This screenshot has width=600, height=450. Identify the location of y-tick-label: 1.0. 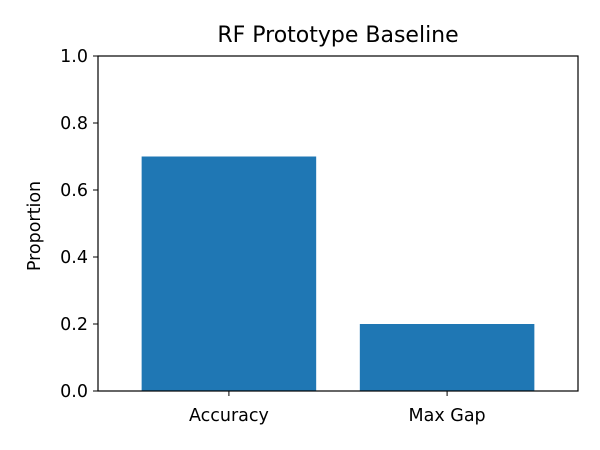
(74, 57).